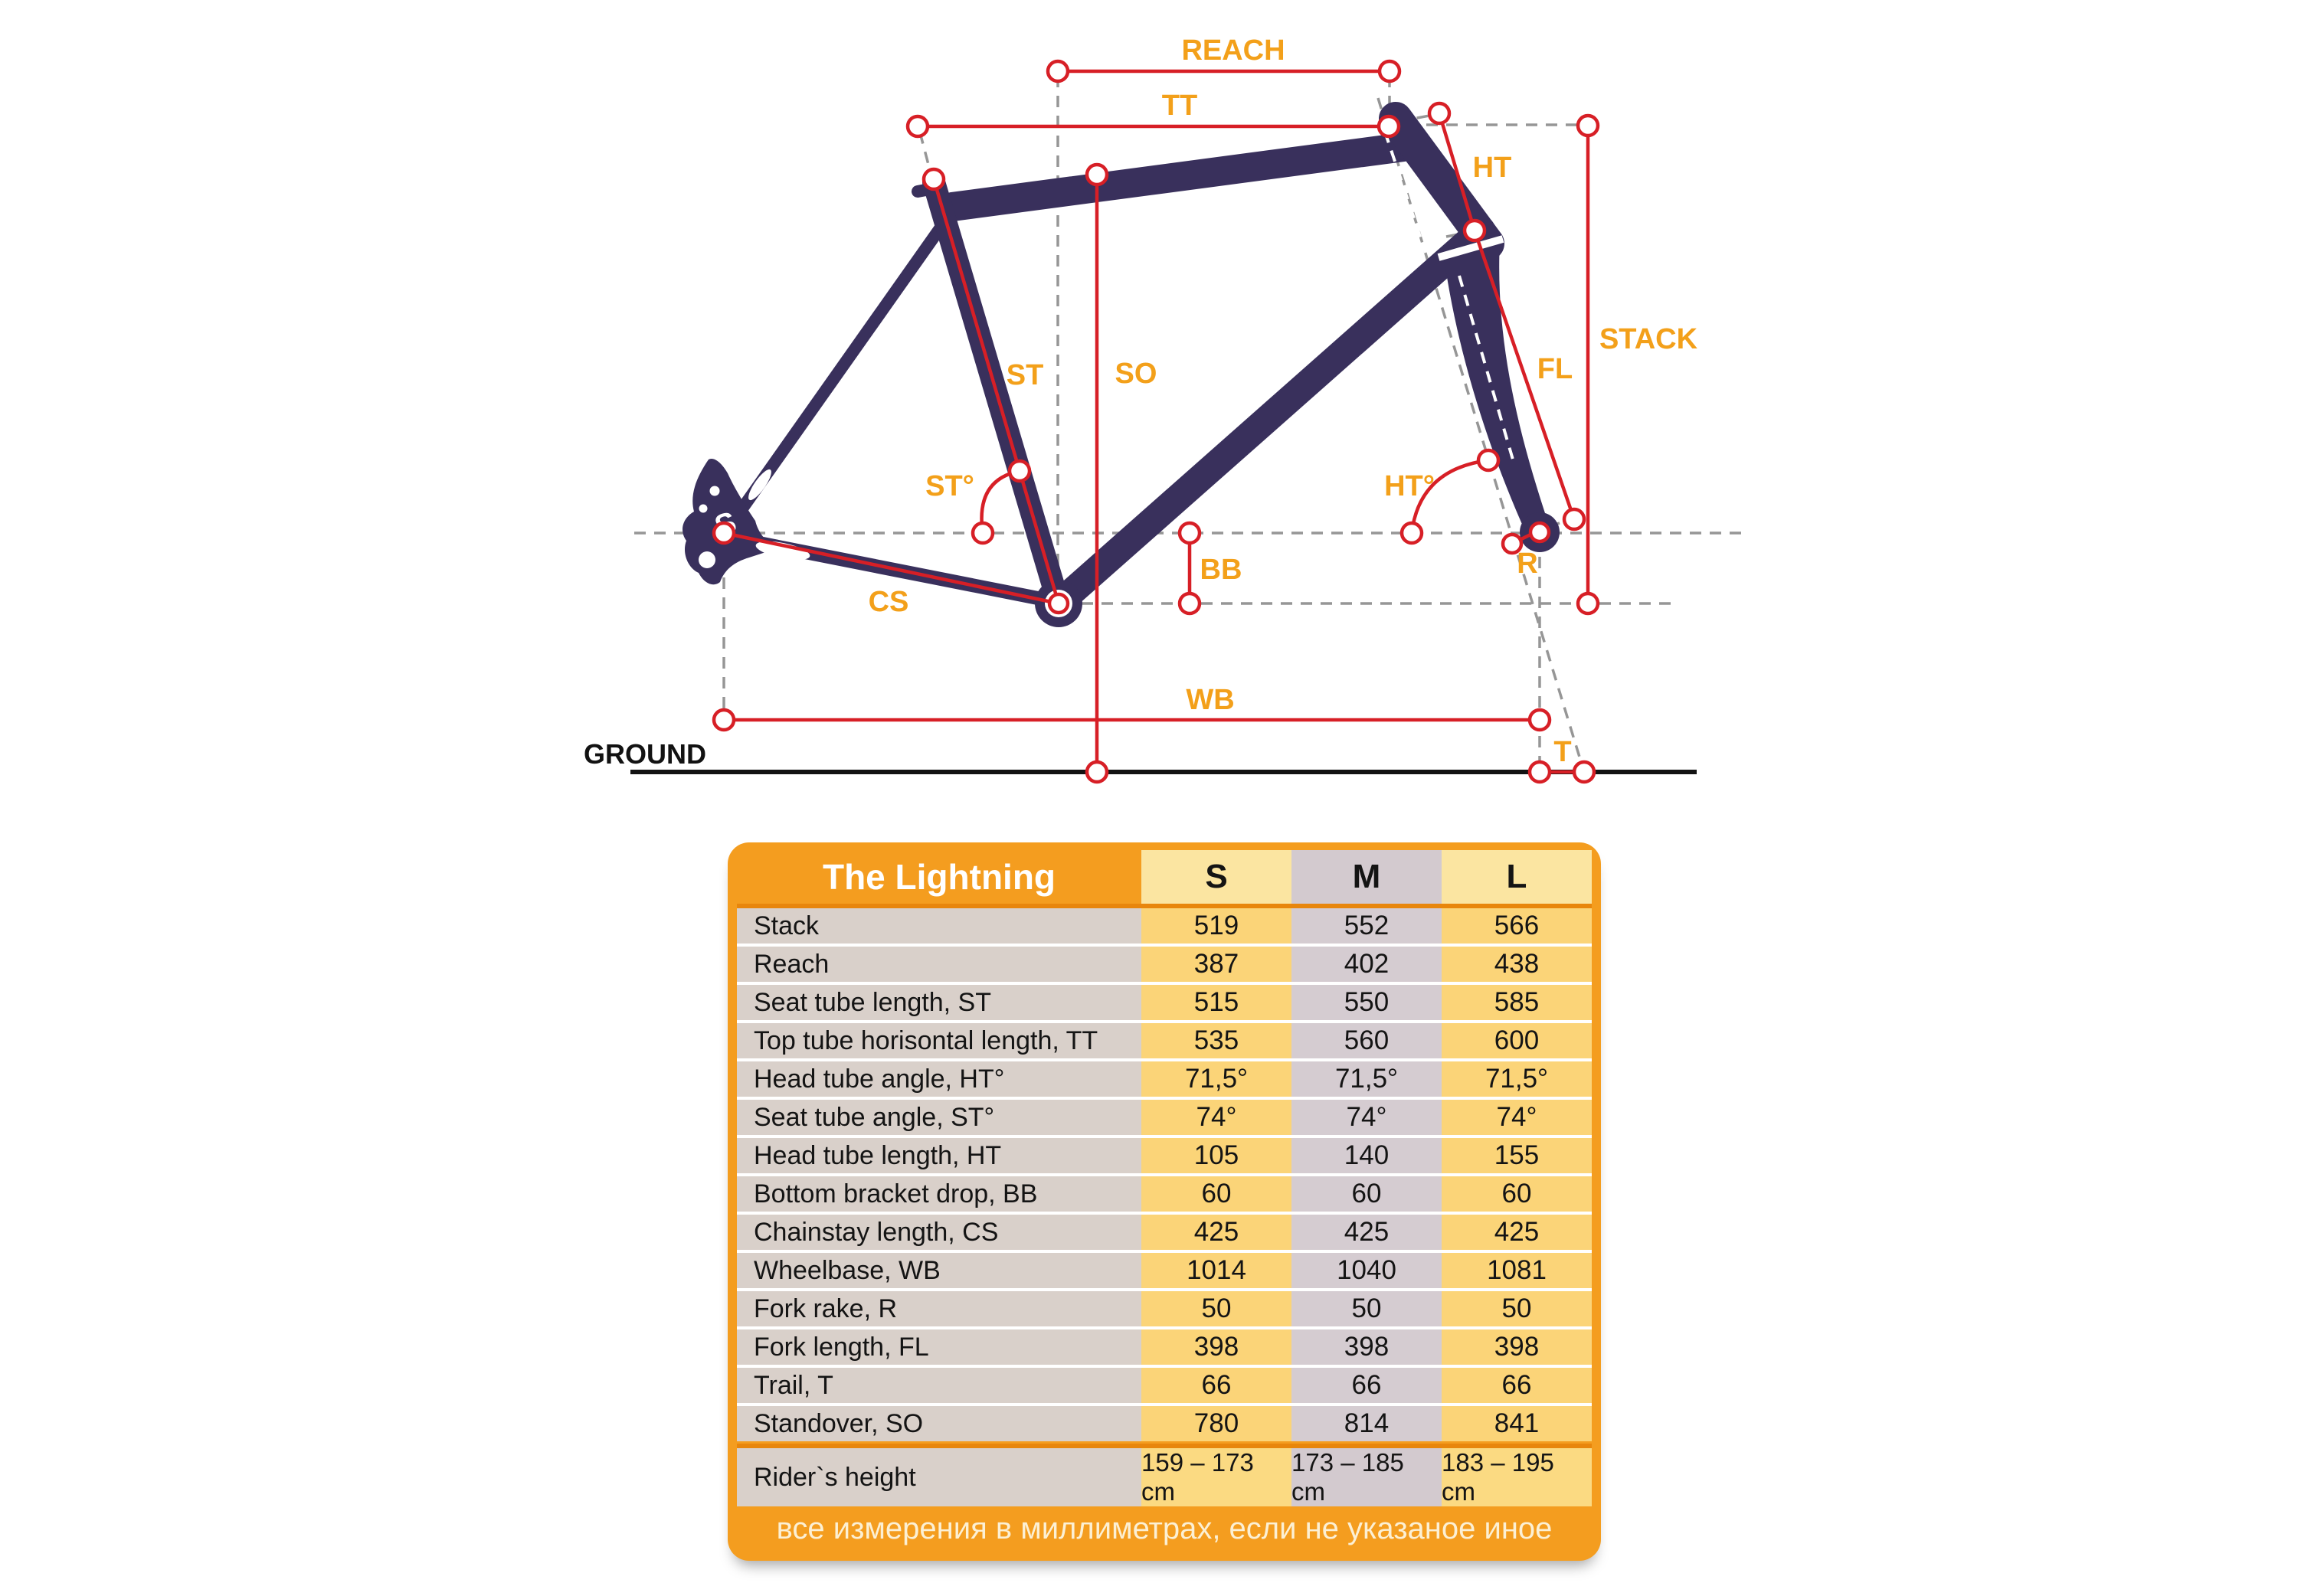 The height and width of the screenshot is (1596, 2298). I want to click on spec-row-label: Head tube angle, HT°, so click(939, 1079).